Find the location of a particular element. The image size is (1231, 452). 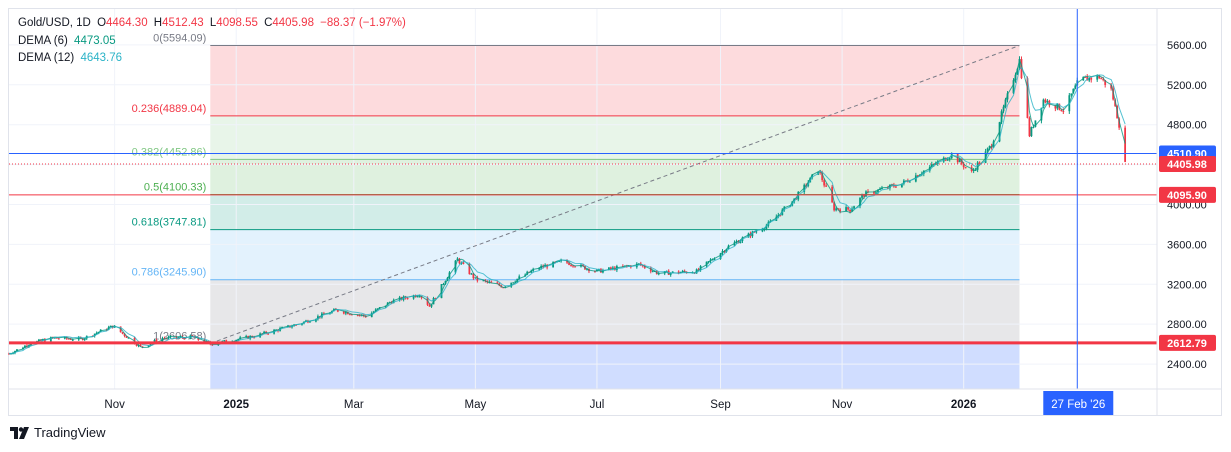

legend-dema6-row: DEMA (6) 4473.05 is located at coordinates (68, 41).